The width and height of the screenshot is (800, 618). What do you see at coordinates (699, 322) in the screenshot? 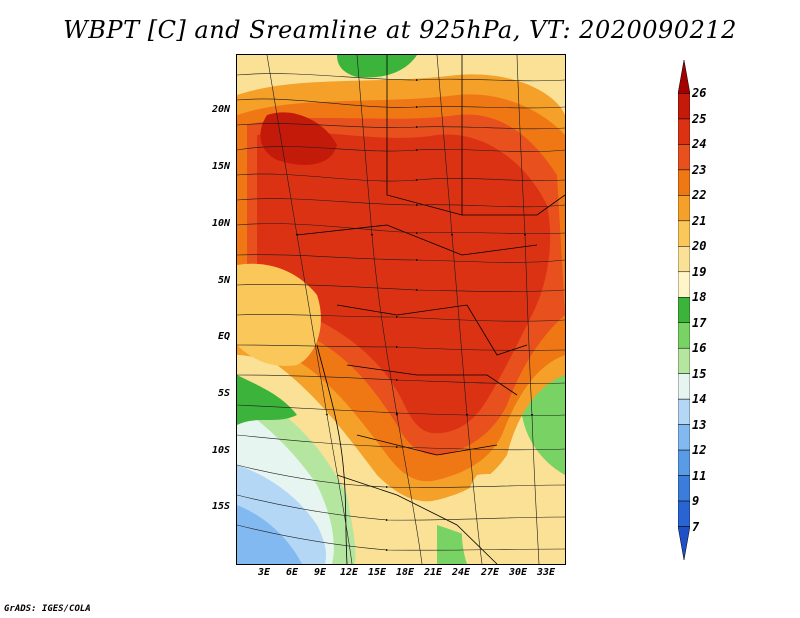
I see `colorbar-label: 17` at bounding box center [699, 322].